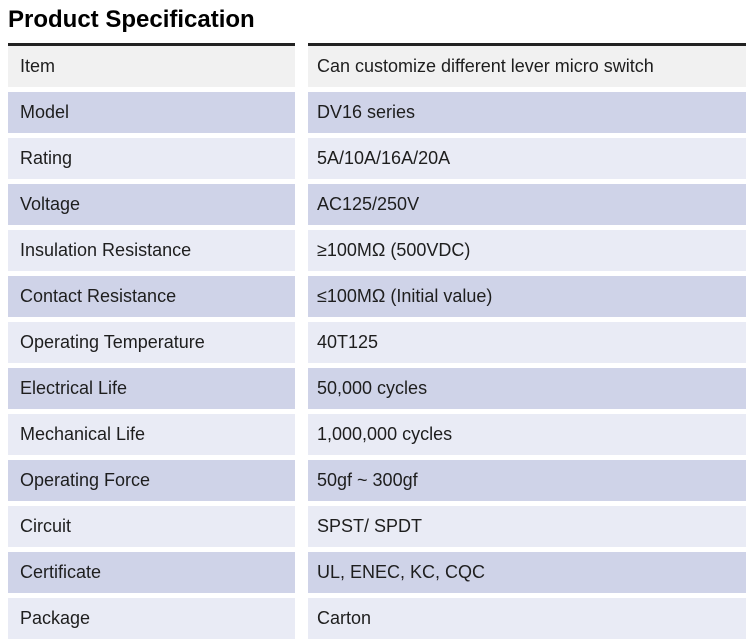 The height and width of the screenshot is (644, 754). What do you see at coordinates (151, 480) in the screenshot?
I see `spec-label-cell: Operating Force` at bounding box center [151, 480].